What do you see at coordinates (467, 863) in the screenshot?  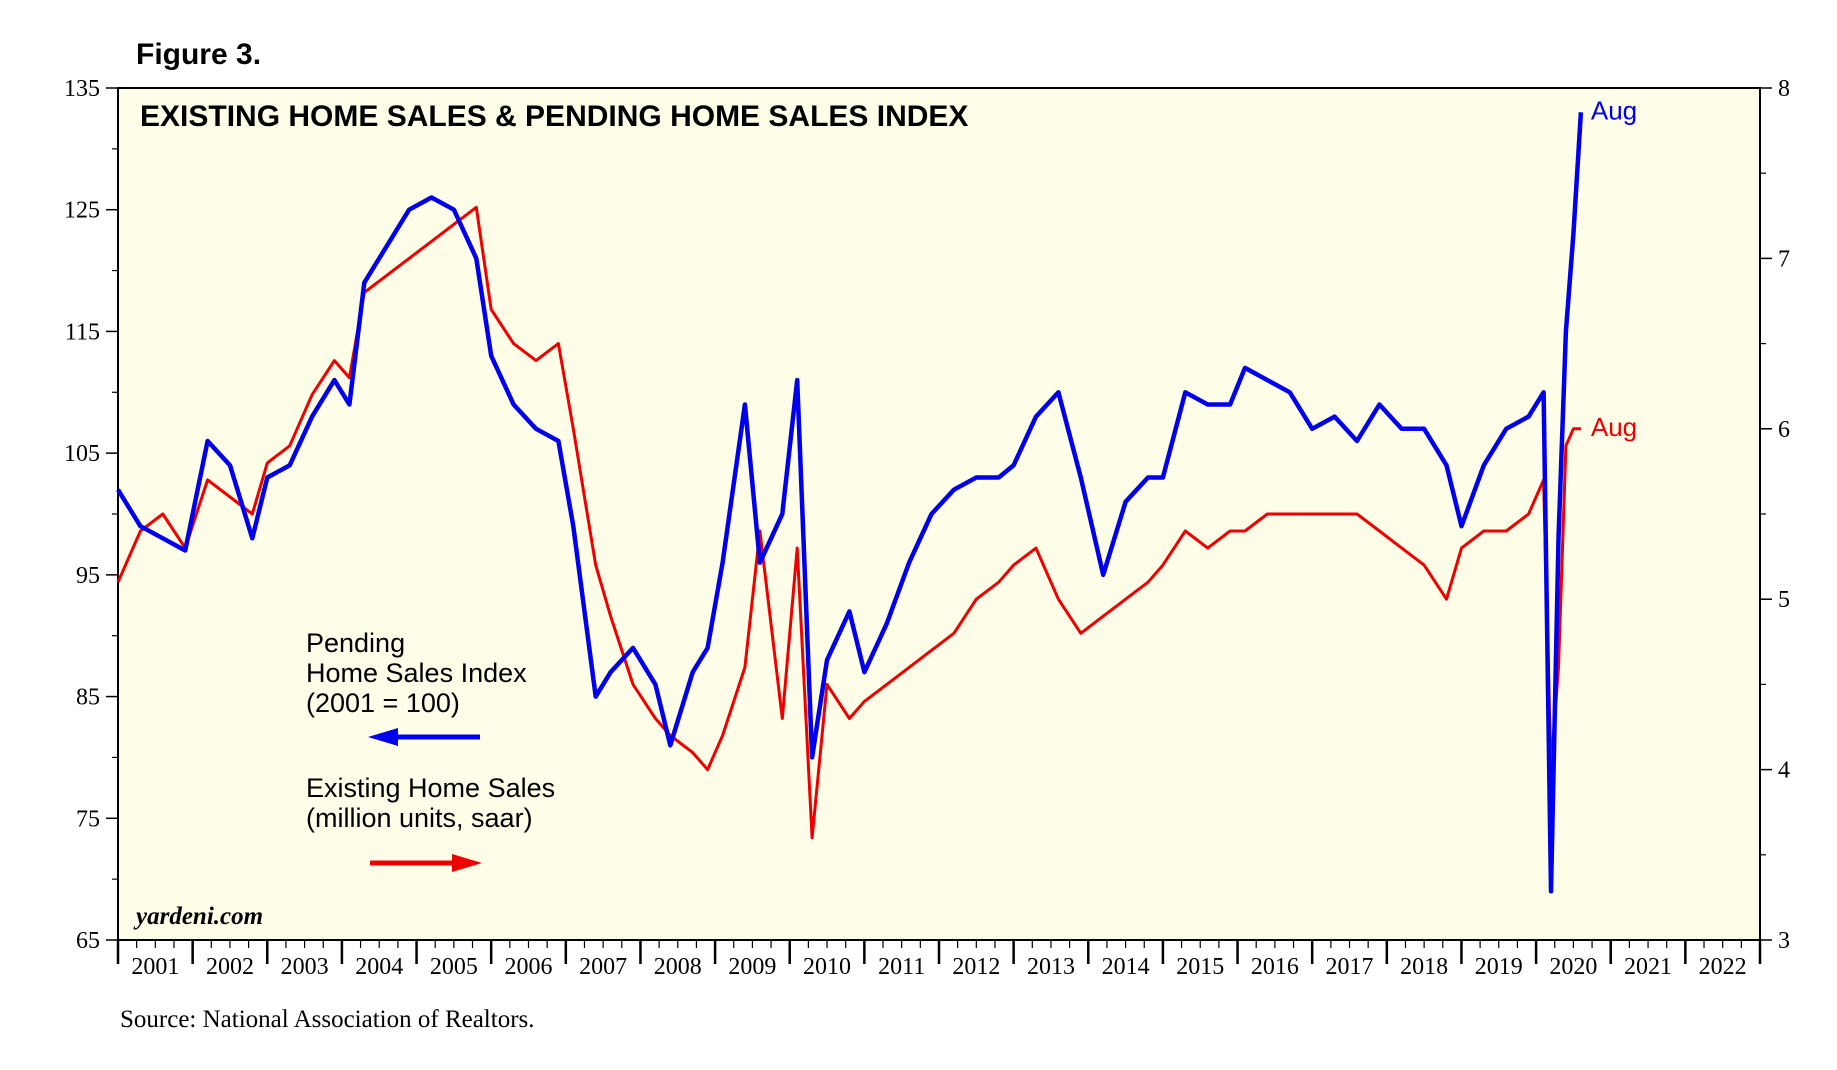 I see `legend-existing-arrow-head` at bounding box center [467, 863].